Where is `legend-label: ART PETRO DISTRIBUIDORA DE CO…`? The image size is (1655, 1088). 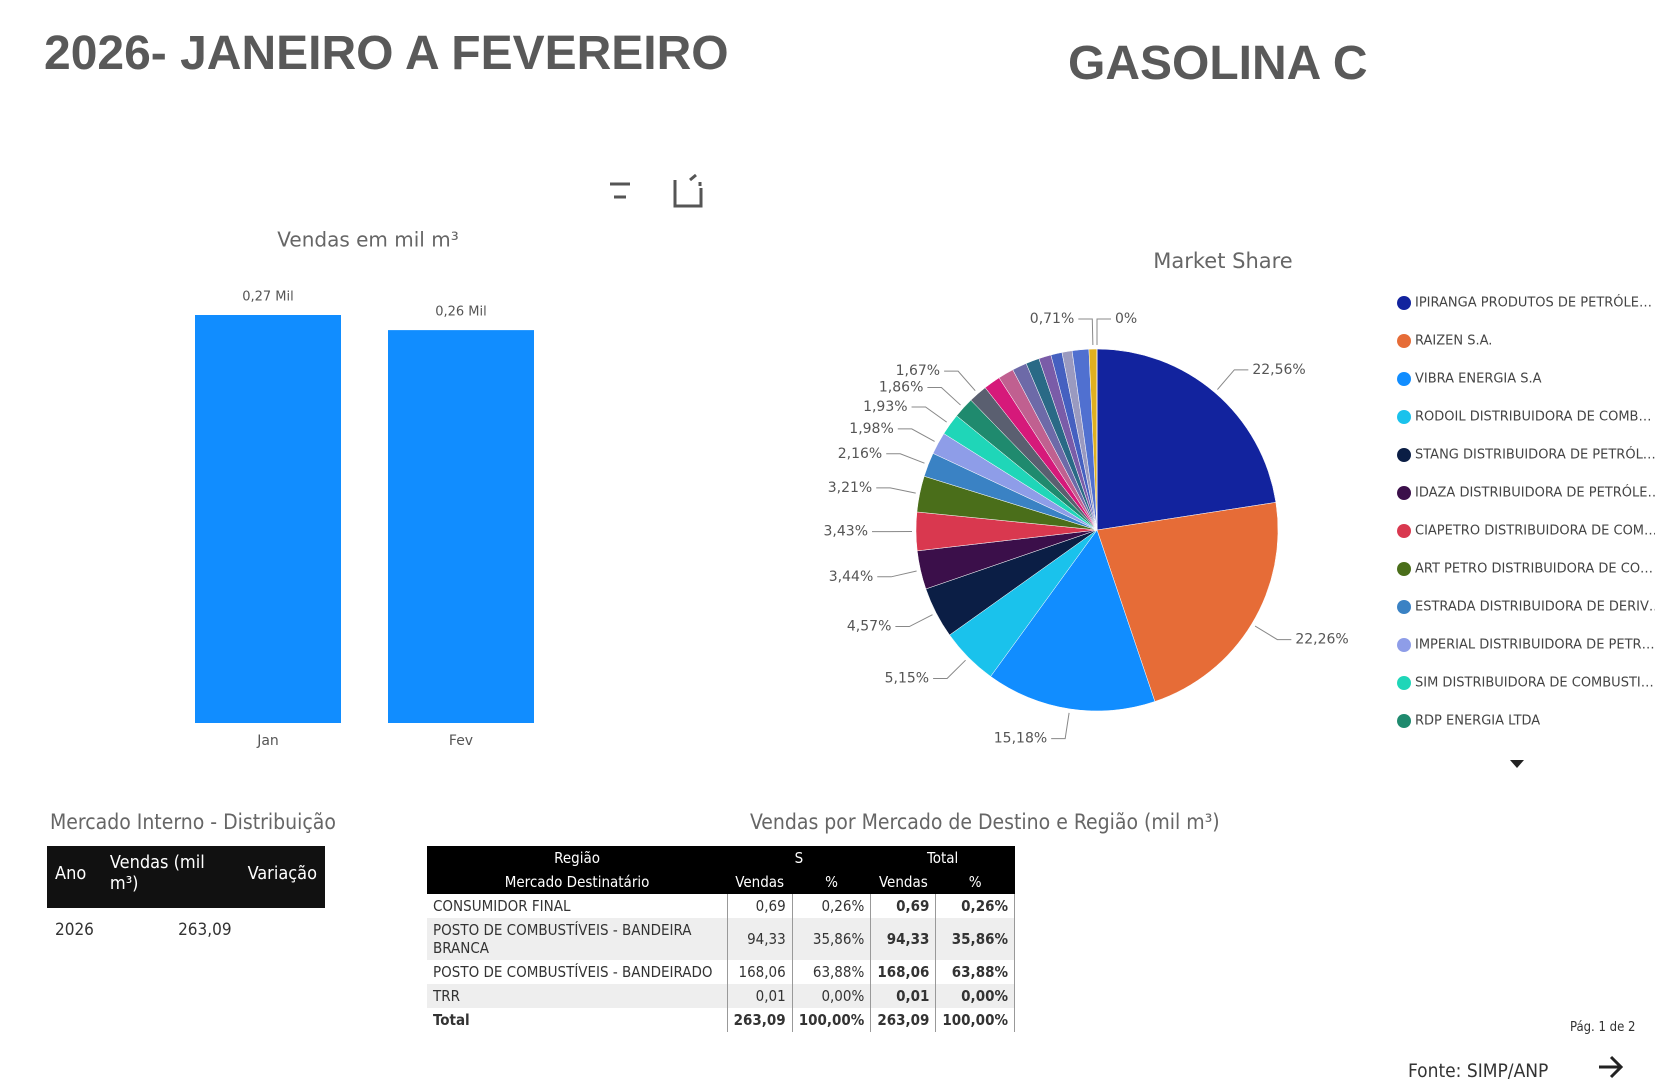 legend-label: ART PETRO DISTRIBUIDORA DE CO… is located at coordinates (1534, 569).